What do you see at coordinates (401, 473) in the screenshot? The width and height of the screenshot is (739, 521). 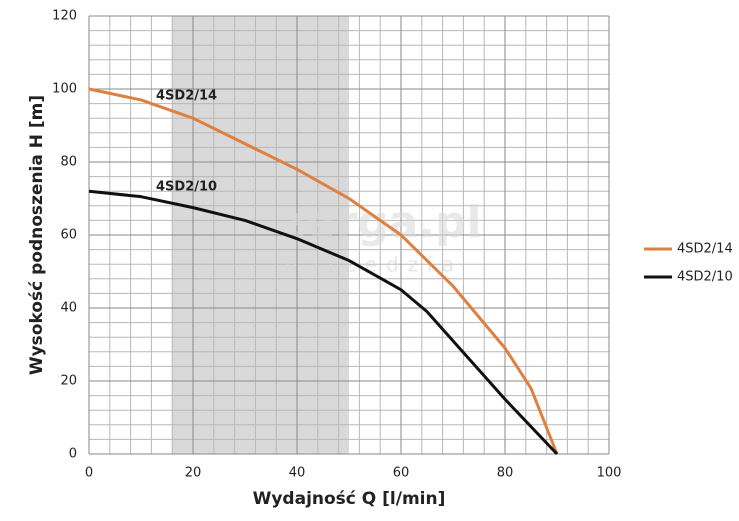 I see `x-tick-label: 60` at bounding box center [401, 473].